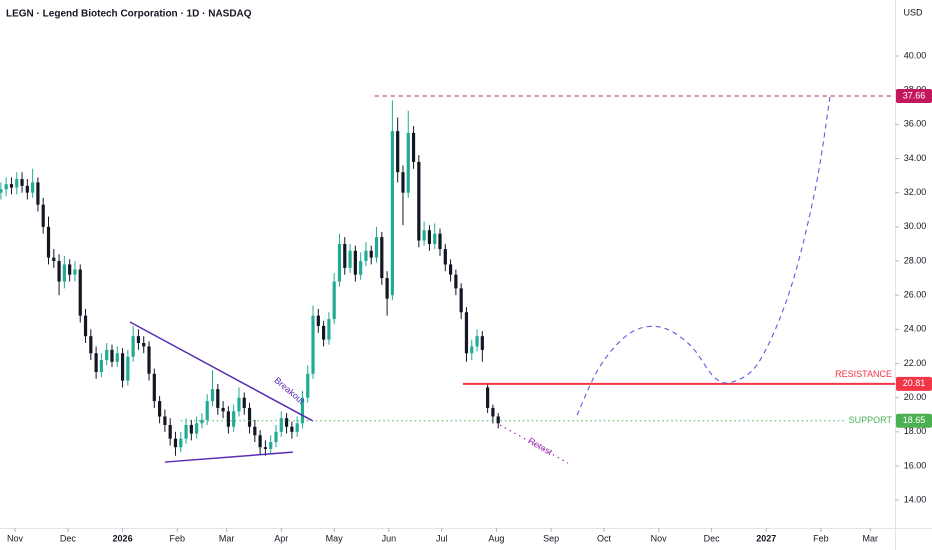 The image size is (932, 550). I want to click on y-tick-label: 20.00, so click(915, 397).